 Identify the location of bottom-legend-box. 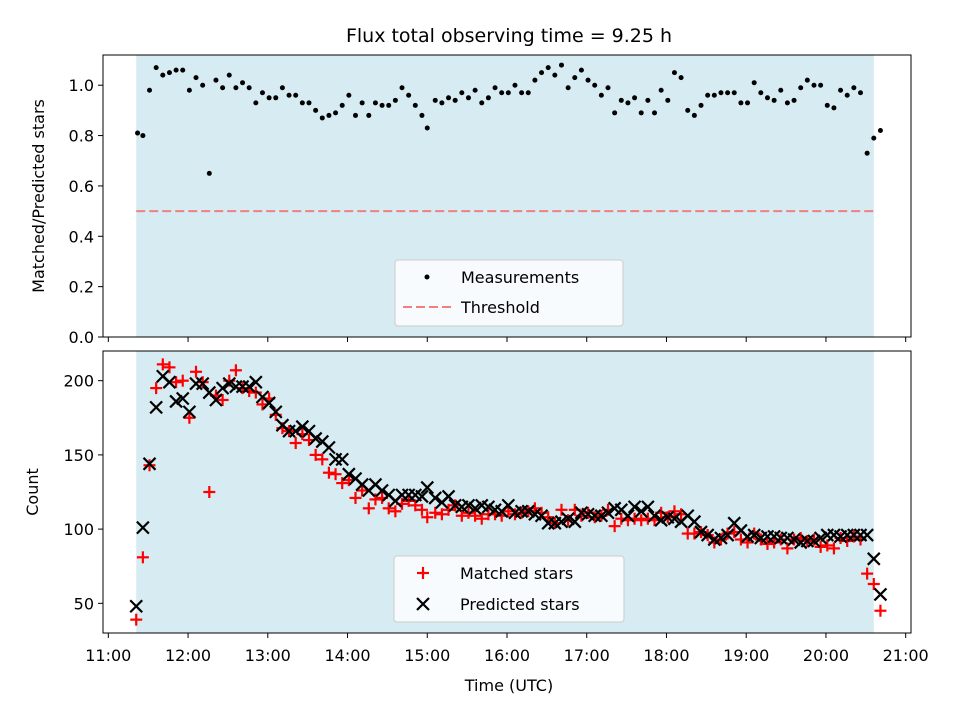
(509, 589).